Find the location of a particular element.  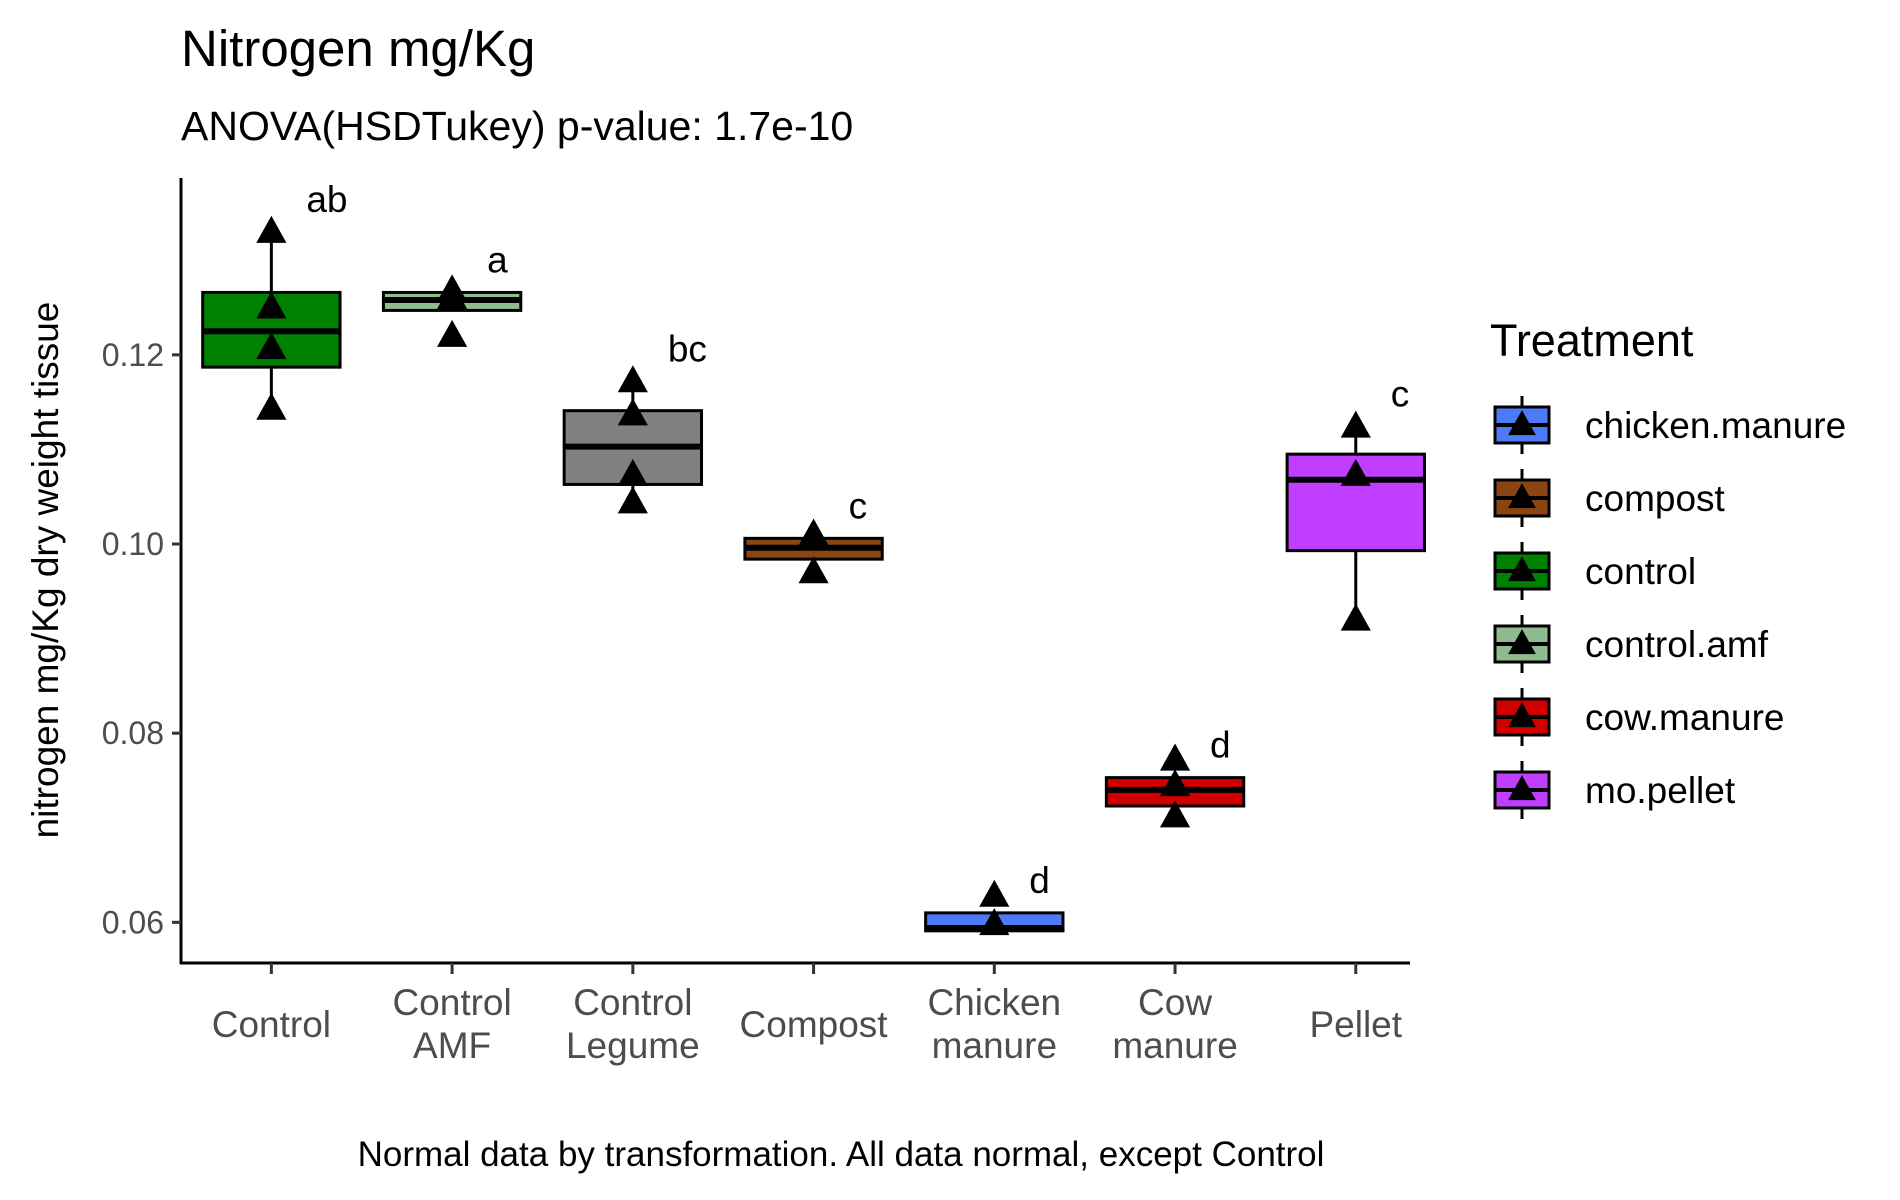

significance-letter: ab is located at coordinates (326, 199).